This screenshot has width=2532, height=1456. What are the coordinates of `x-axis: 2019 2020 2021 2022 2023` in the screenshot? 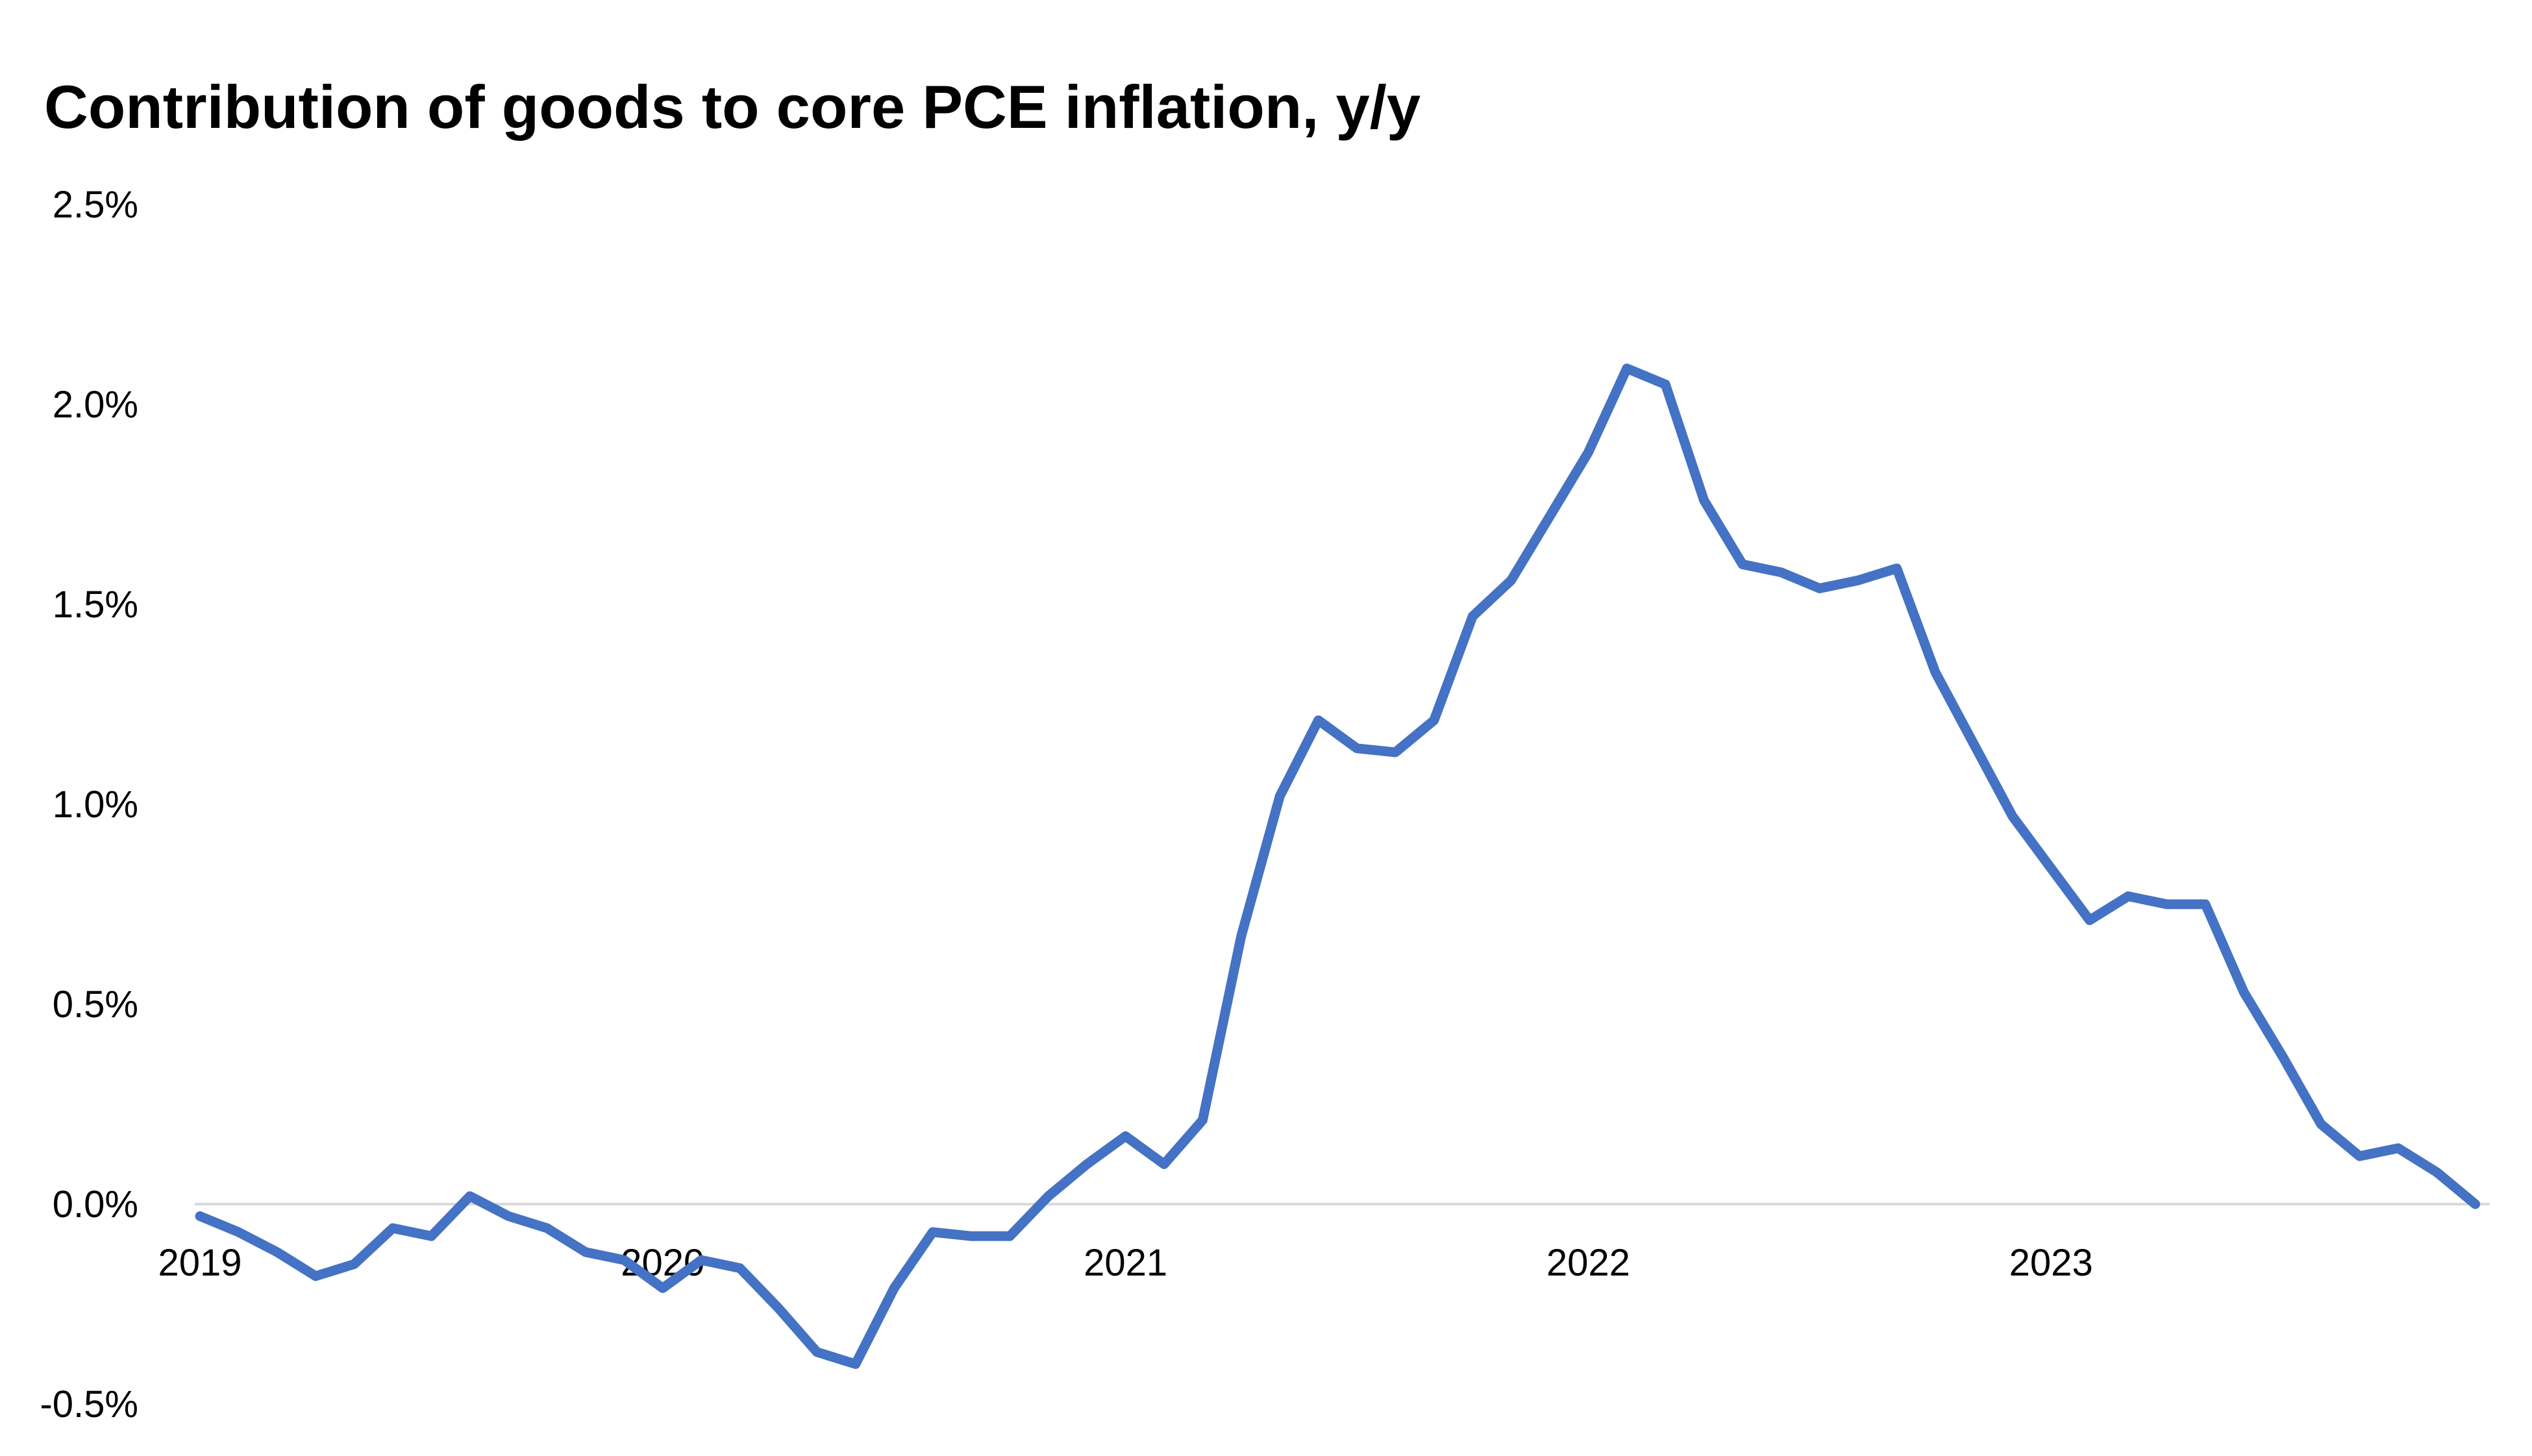 It's located at (1125, 1263).